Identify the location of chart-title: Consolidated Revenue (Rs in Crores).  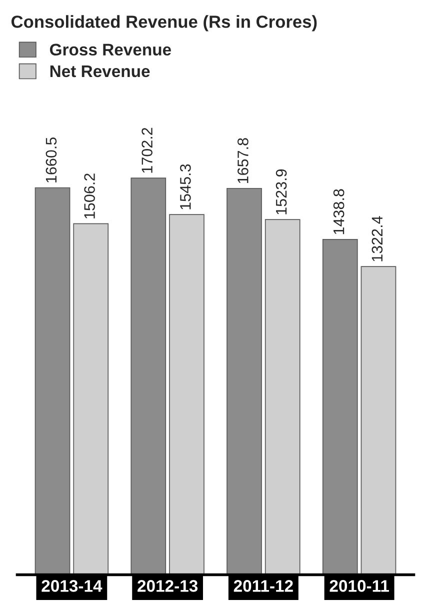
(164, 23).